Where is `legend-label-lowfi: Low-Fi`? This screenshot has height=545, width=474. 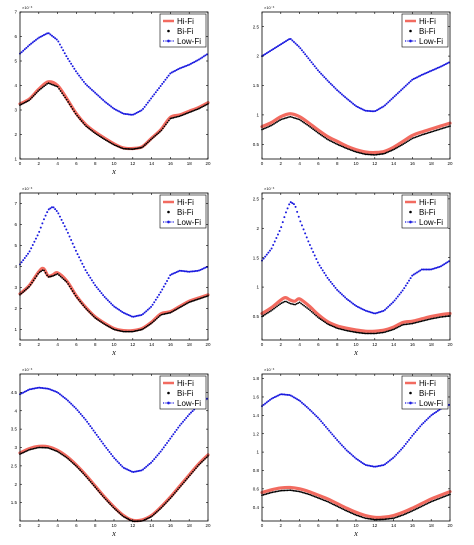
legend-label-lowfi: Low-Fi is located at coordinates (431, 403).